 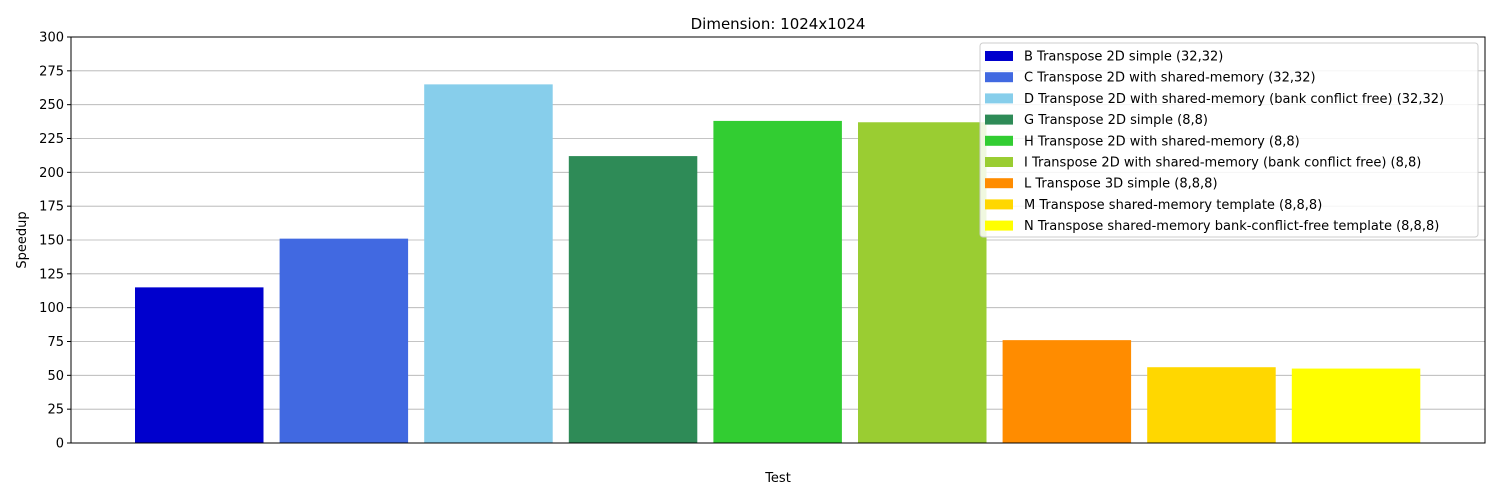 I want to click on bar-a, so click(x=199, y=365).